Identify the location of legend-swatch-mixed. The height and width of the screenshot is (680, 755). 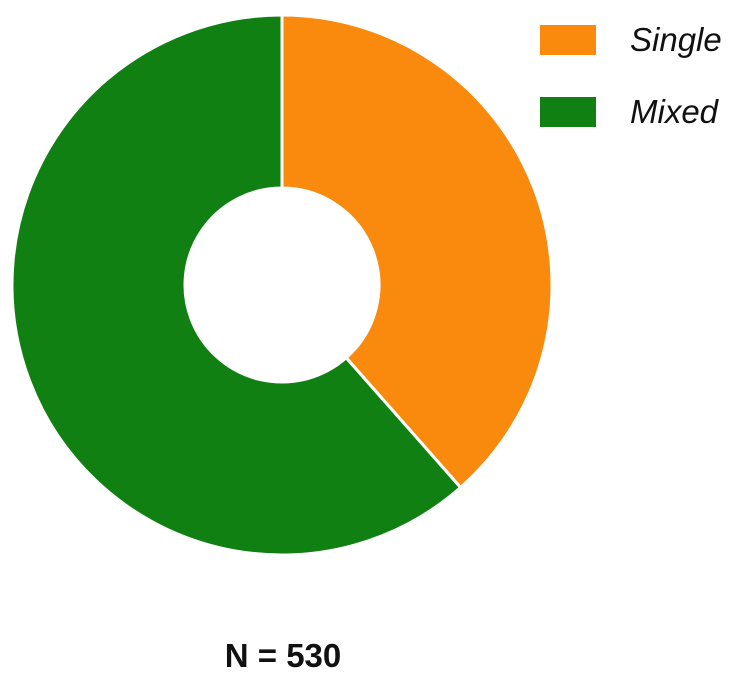
(568, 112).